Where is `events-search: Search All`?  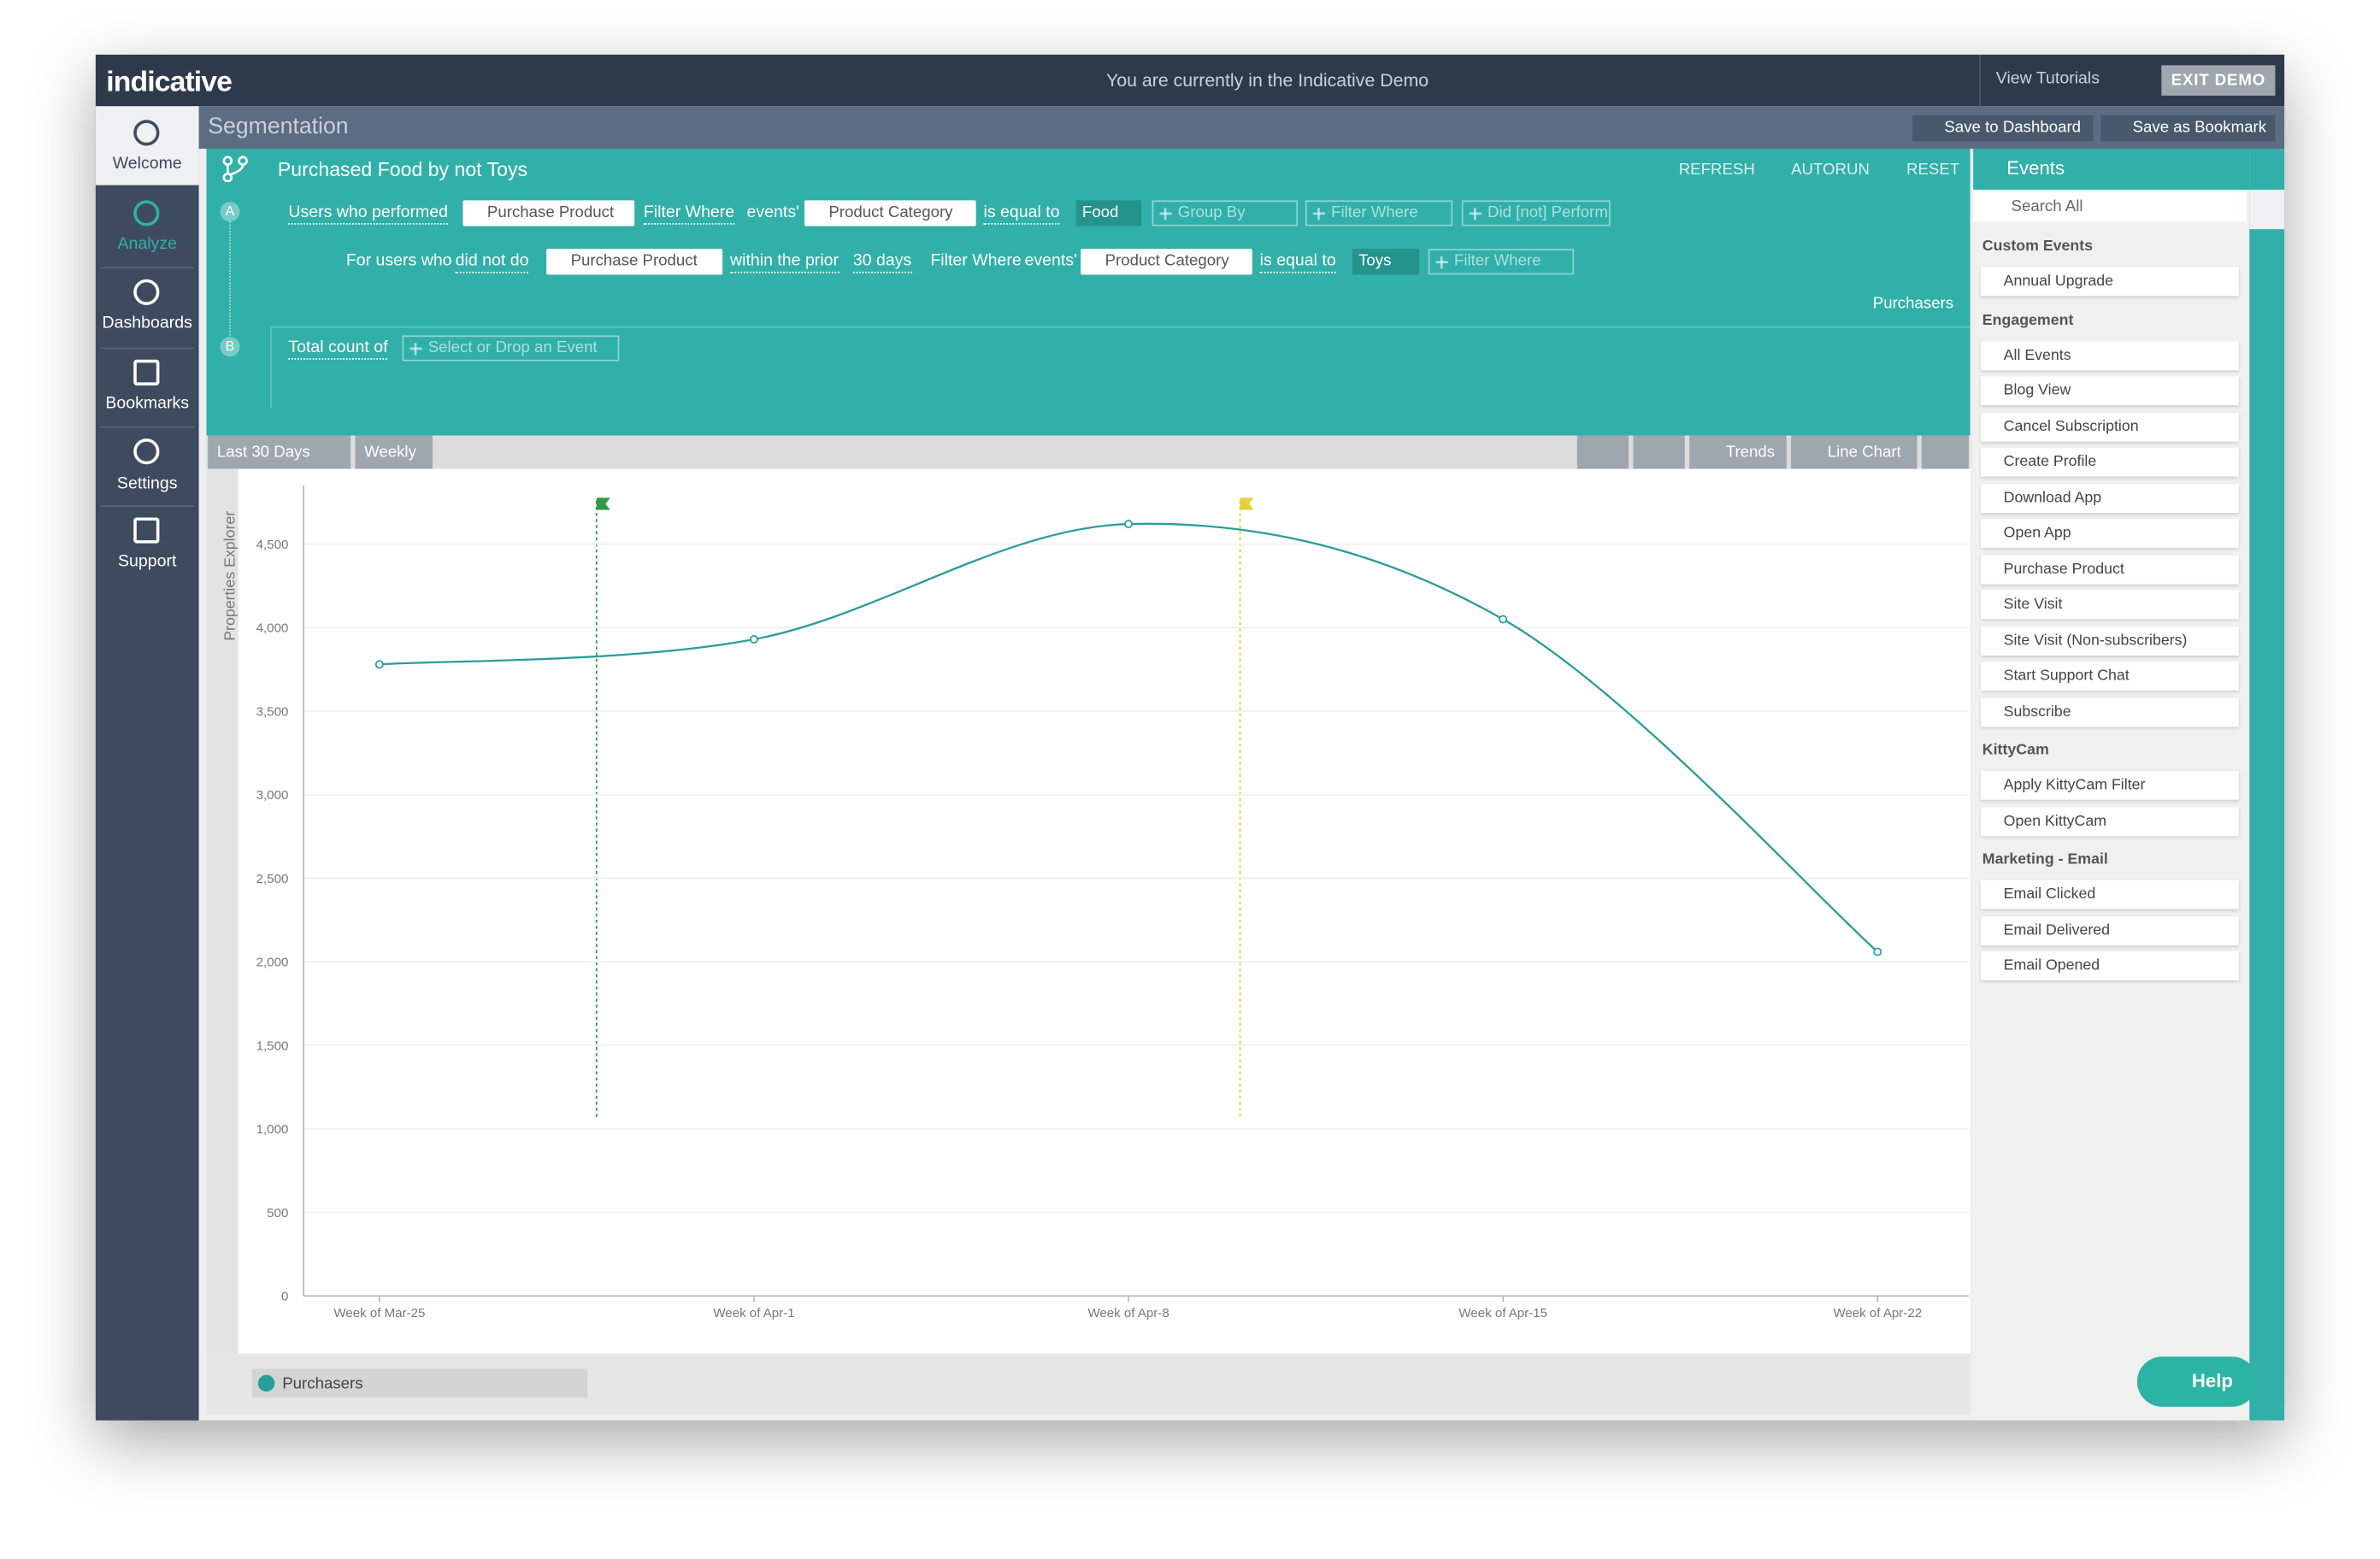
events-search: Search All is located at coordinates (2110, 206).